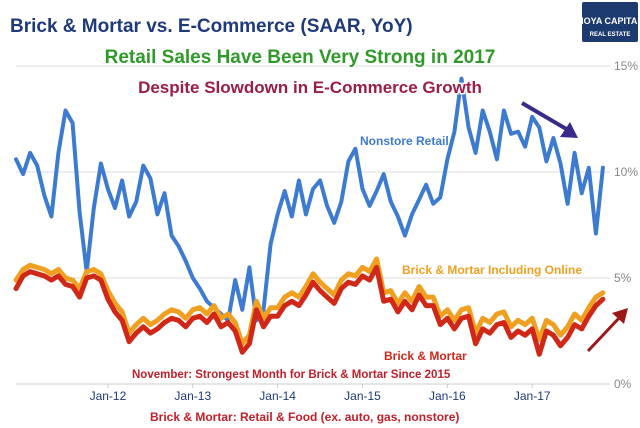  Describe the element at coordinates (108, 396) in the screenshot. I see `x-tick-label: Jan-12` at that location.